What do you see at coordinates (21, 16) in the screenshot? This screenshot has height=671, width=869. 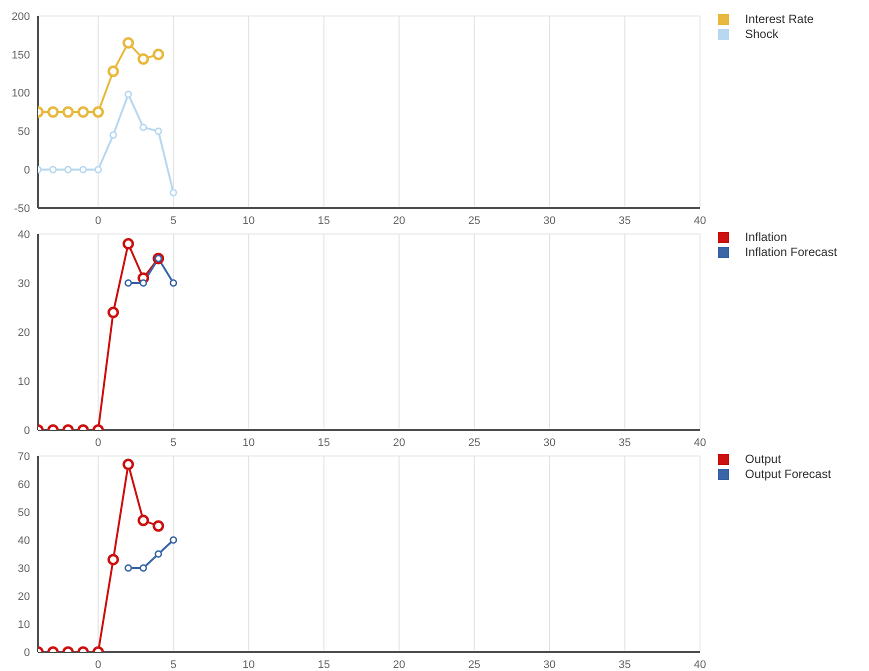 I see `y-tick-label: 200` at bounding box center [21, 16].